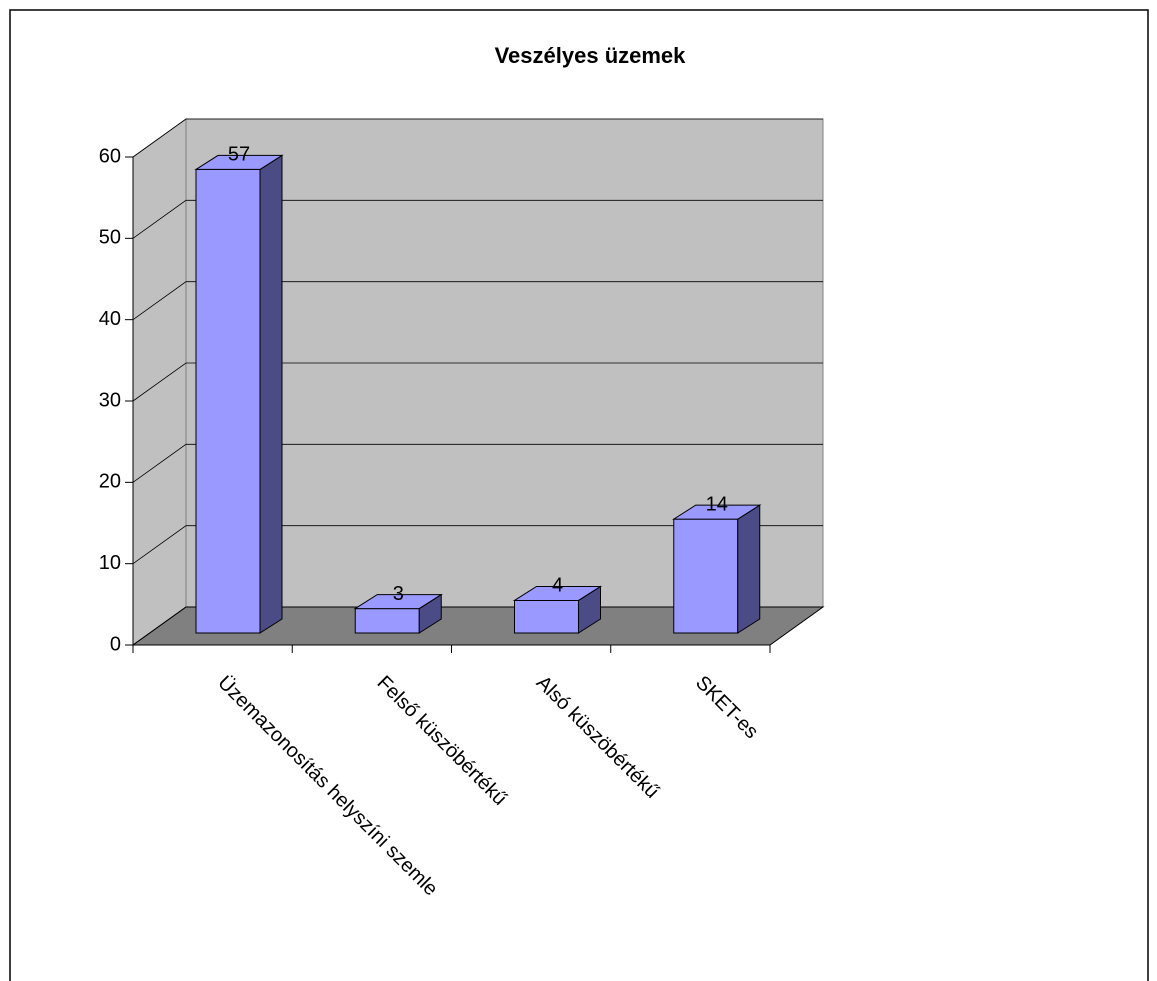 The height and width of the screenshot is (981, 1157). Describe the element at coordinates (591, 55) in the screenshot. I see `chart-title: Veszélyes üzemek` at that location.